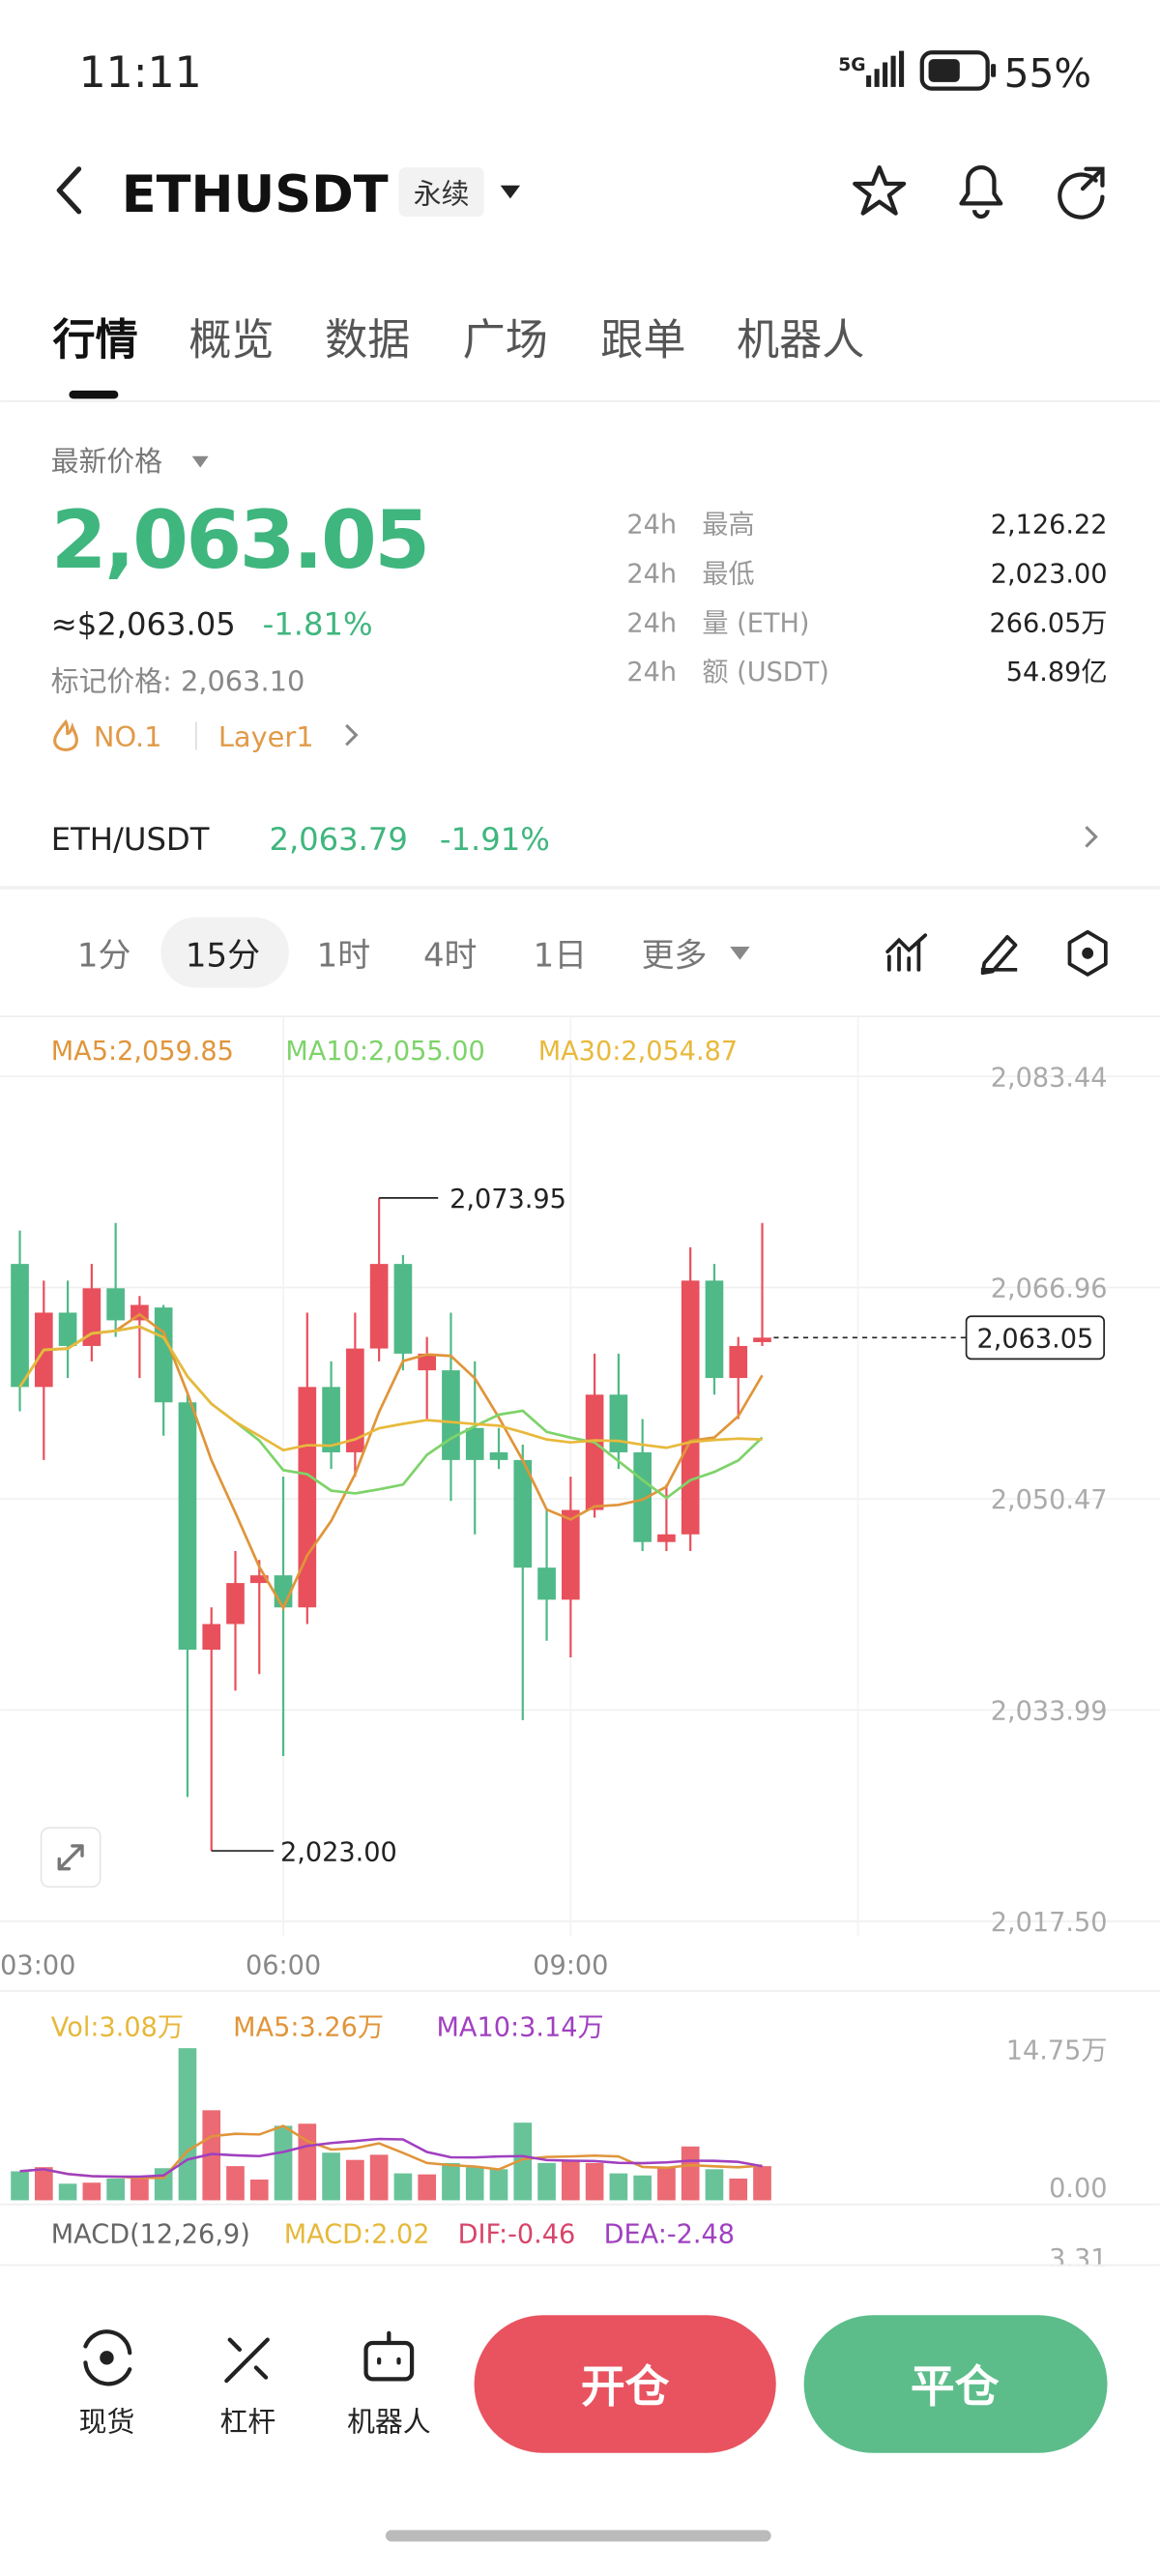 Image resolution: width=1160 pixels, height=2576 pixels. What do you see at coordinates (130, 839) in the screenshot?
I see `spot-pair: ETH/USDT` at bounding box center [130, 839].